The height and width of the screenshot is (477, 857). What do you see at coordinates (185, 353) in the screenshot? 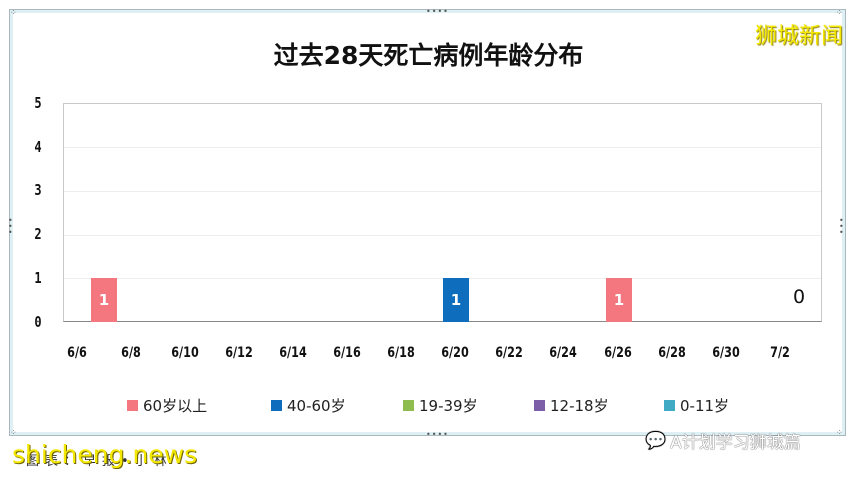
I see `x-tick: 6/10` at bounding box center [185, 353].